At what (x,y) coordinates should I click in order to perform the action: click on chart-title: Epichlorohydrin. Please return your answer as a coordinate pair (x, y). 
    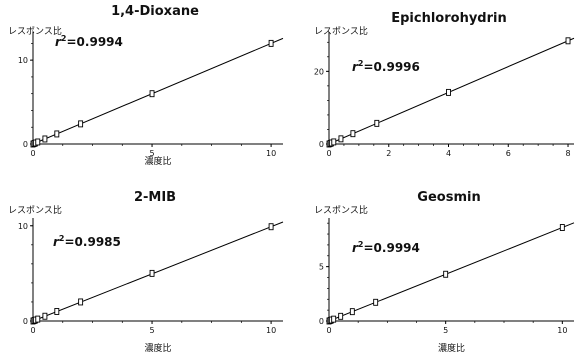
    Looking at the image, I should click on (449, 18).